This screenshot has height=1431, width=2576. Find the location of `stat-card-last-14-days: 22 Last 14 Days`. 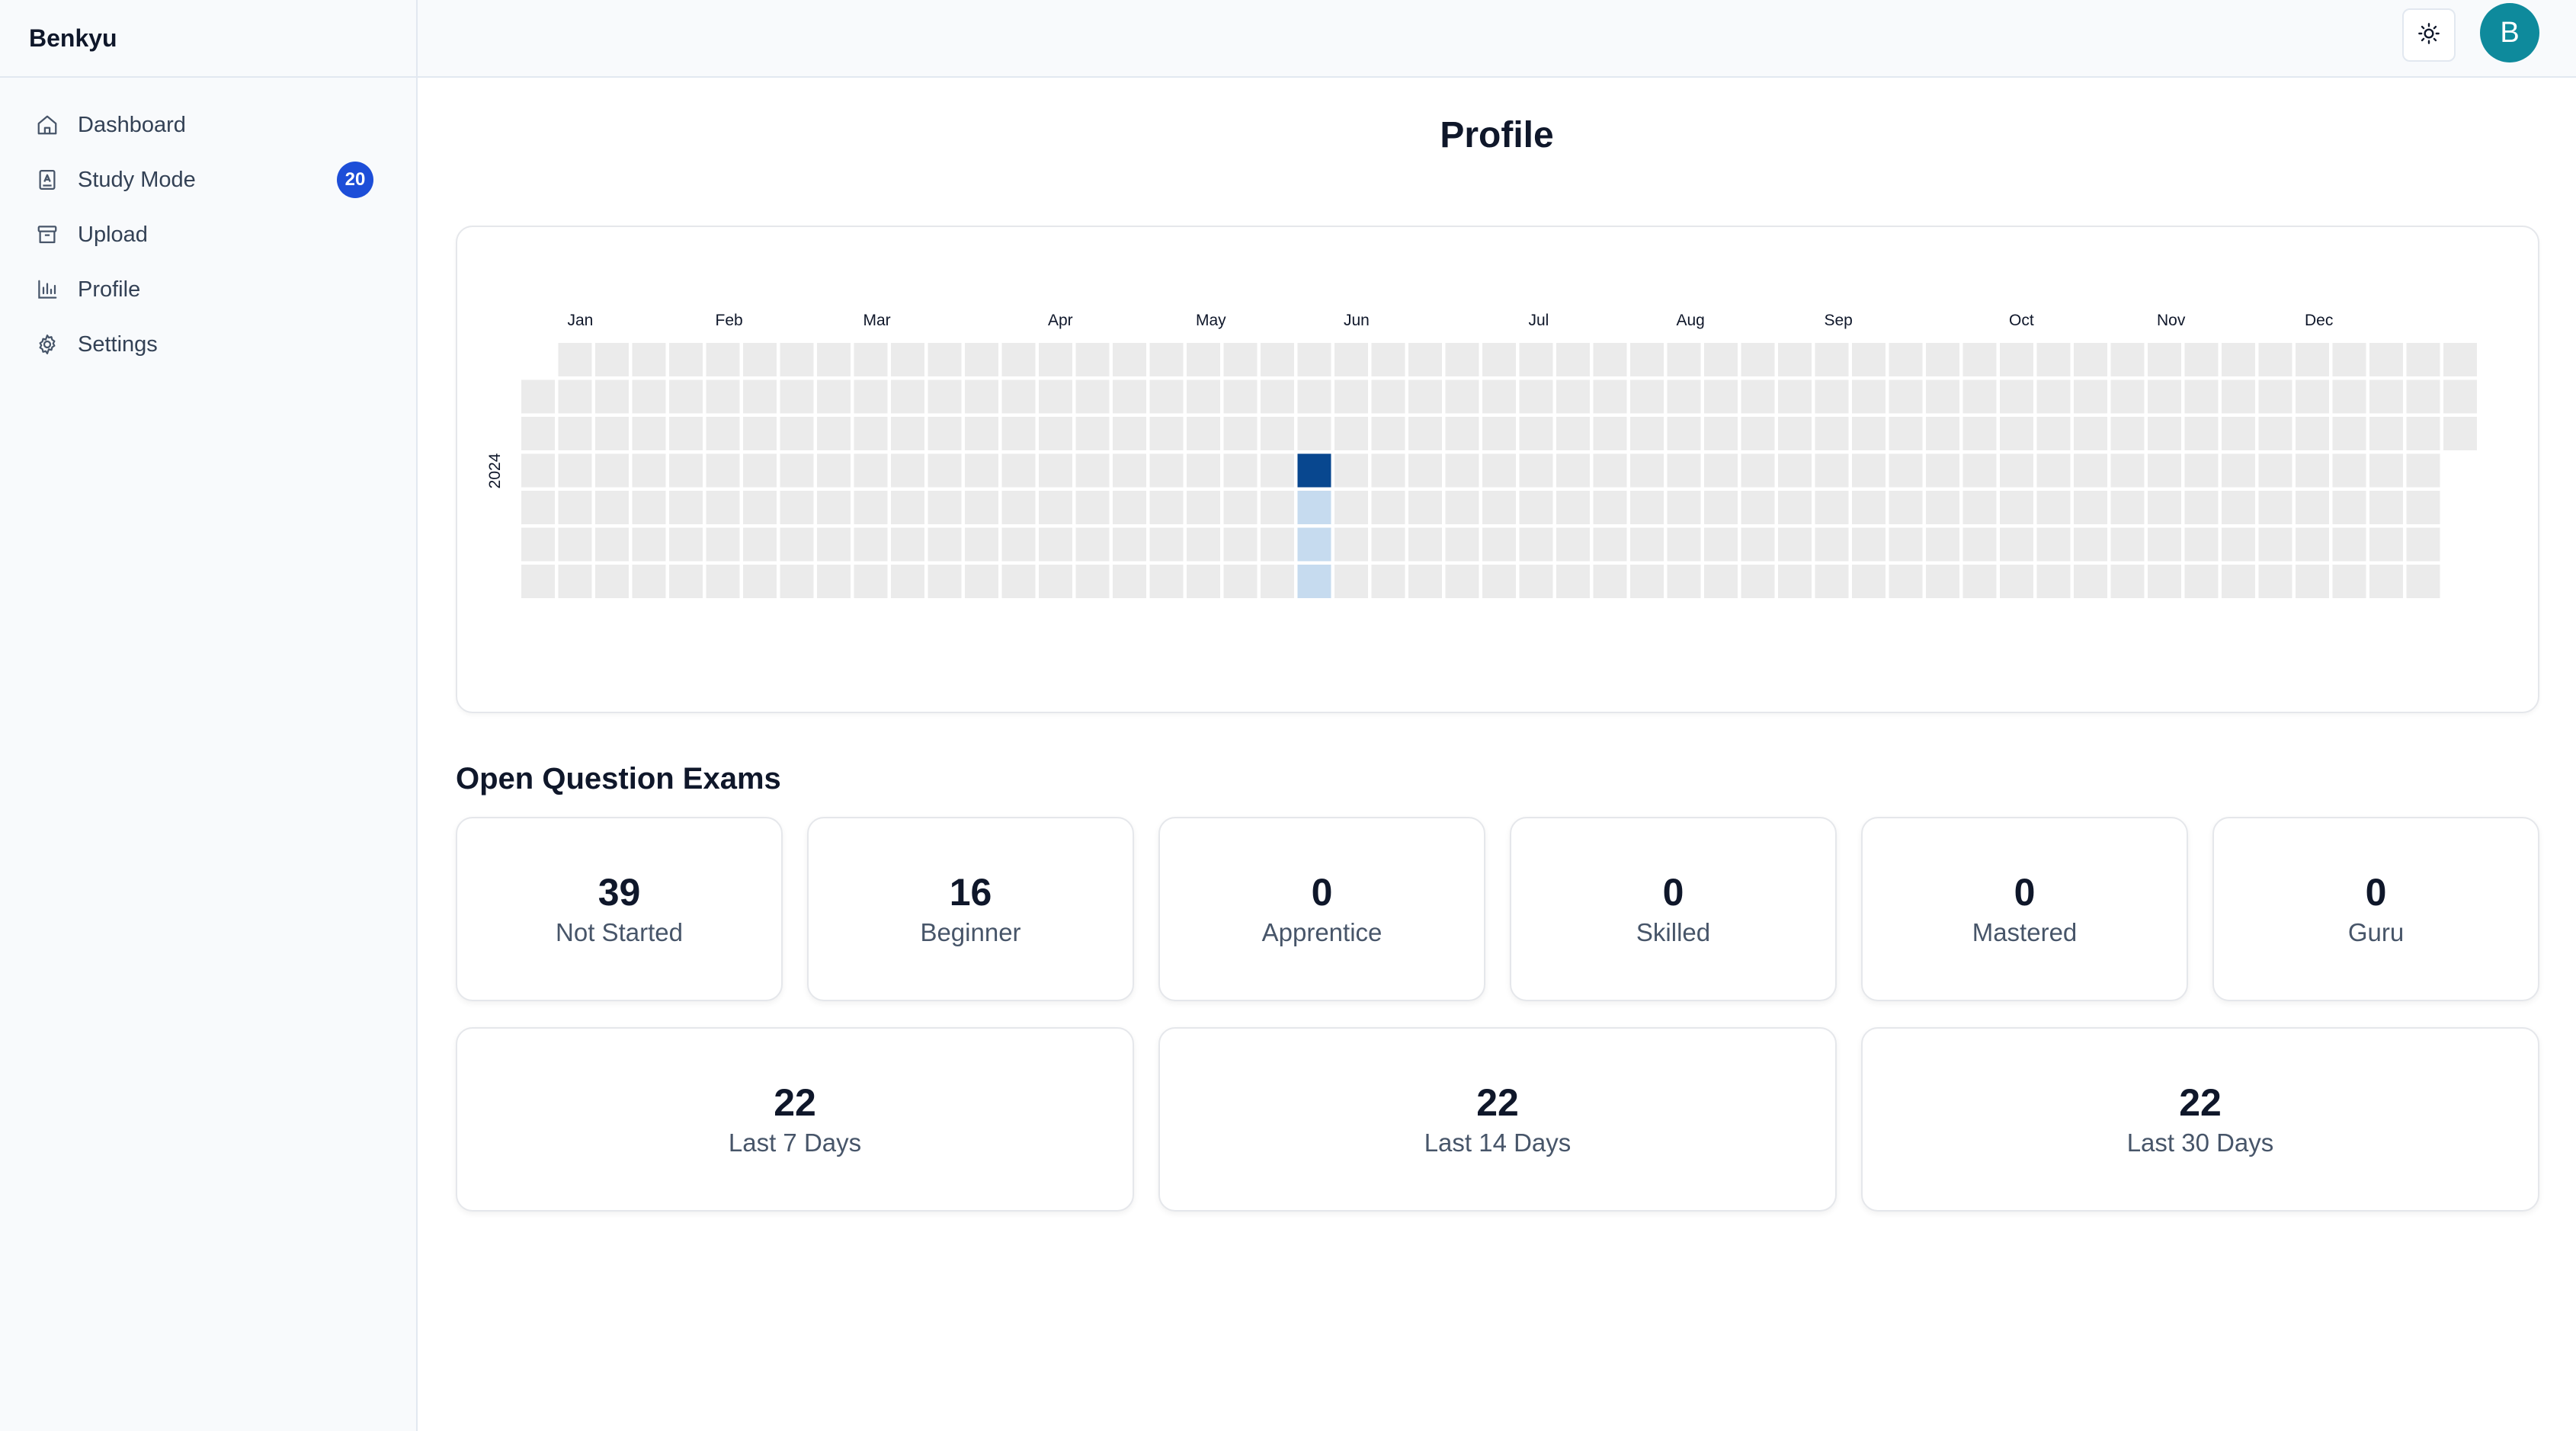

stat-card-last-14-days: 22 Last 14 Days is located at coordinates (1497, 1119).